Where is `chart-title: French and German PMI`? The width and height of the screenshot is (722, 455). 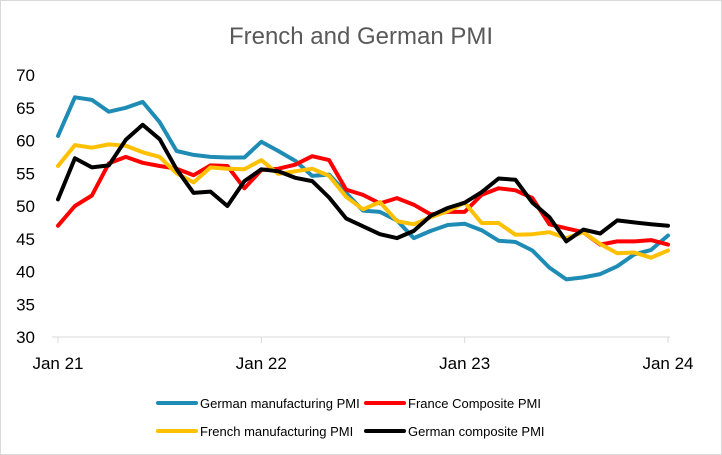
chart-title: French and German PMI is located at coordinates (361, 36).